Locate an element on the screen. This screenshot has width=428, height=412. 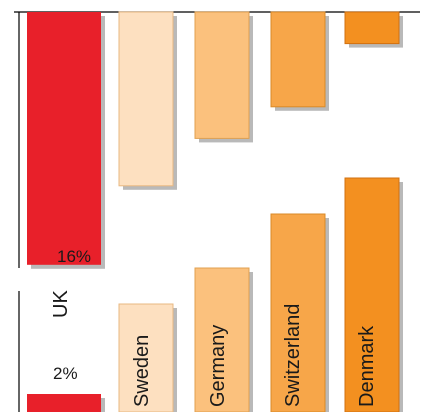
top-bar-sweden is located at coordinates (146, 99).